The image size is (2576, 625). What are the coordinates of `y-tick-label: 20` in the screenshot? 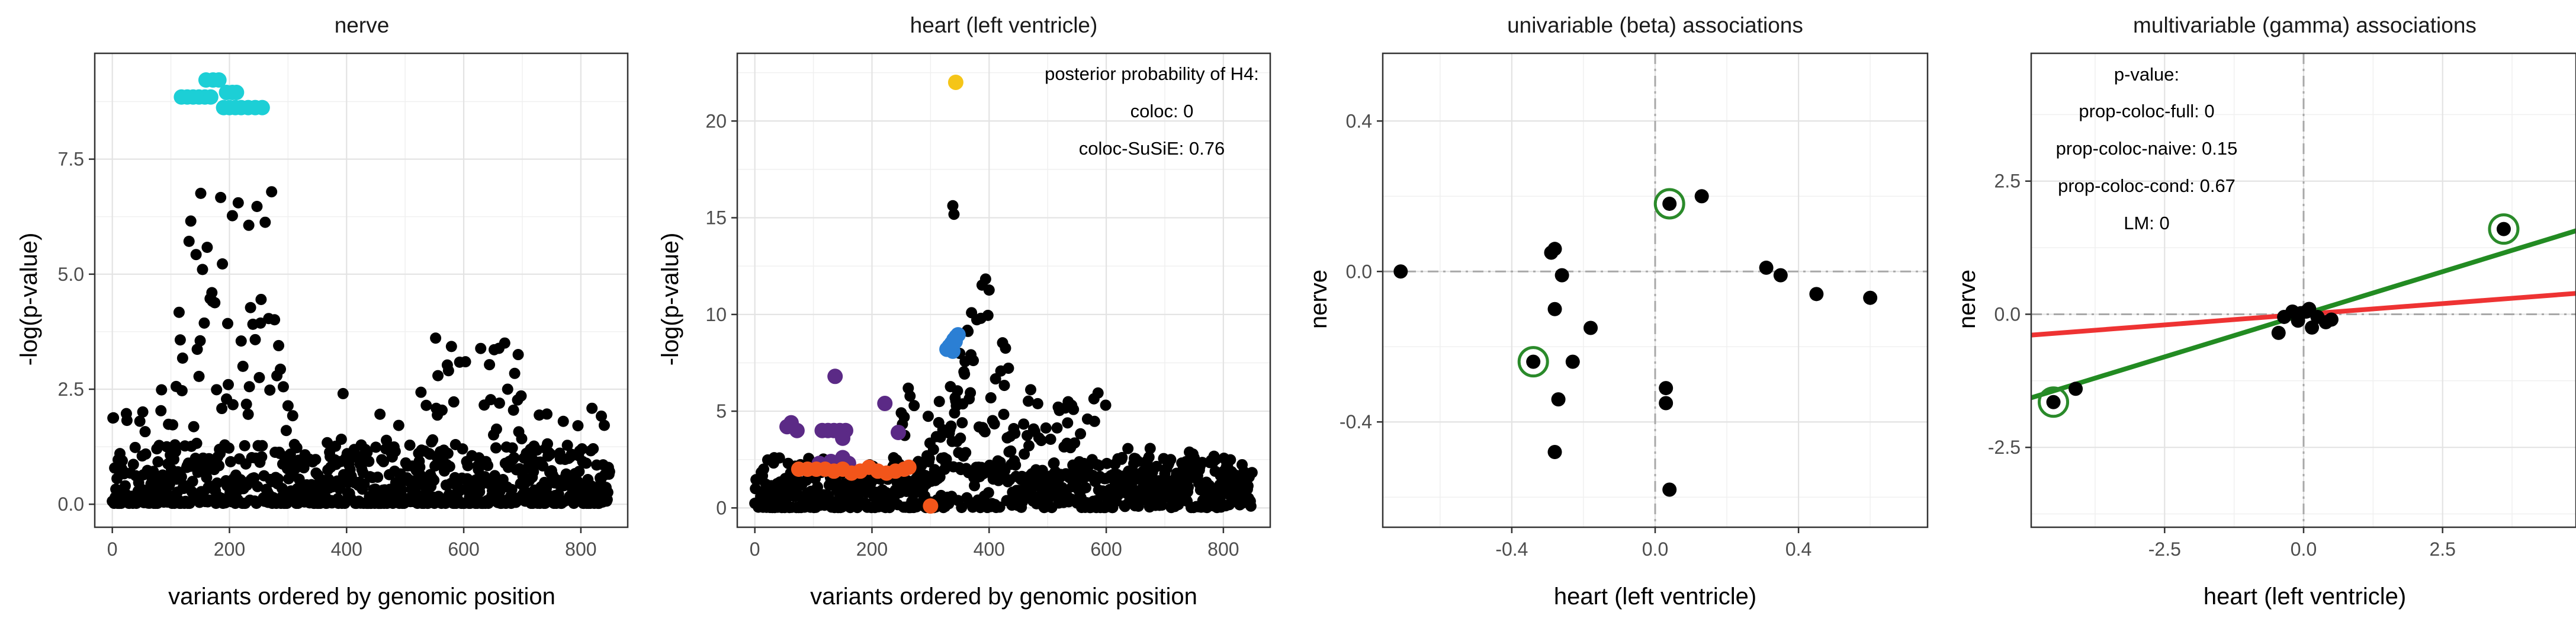 It's located at (716, 121).